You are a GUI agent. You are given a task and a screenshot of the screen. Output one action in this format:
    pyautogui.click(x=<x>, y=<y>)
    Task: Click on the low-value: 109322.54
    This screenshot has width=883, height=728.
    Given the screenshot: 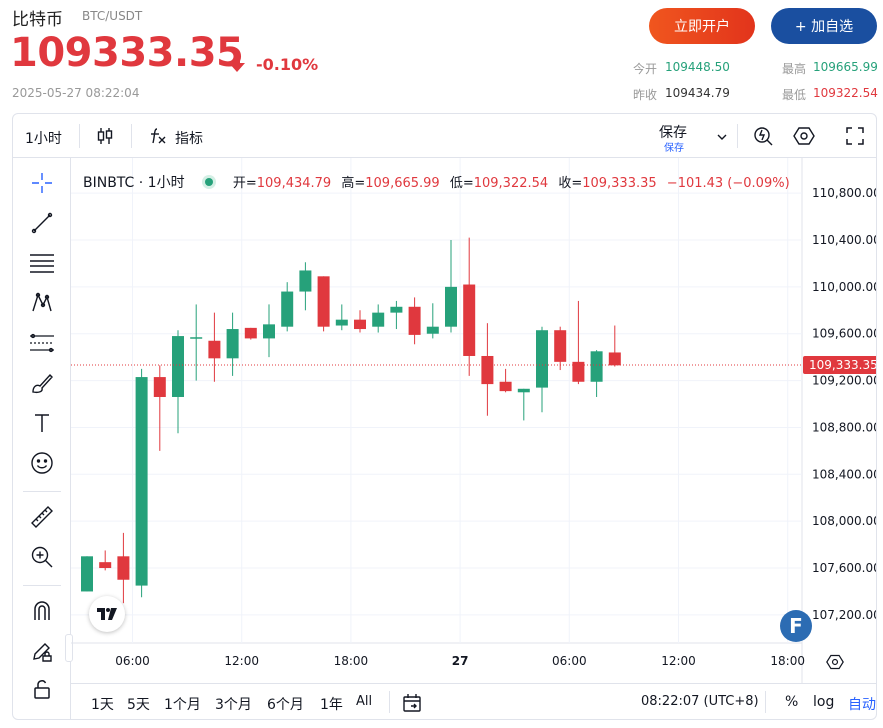 What is the action you would take?
    pyautogui.click(x=845, y=93)
    